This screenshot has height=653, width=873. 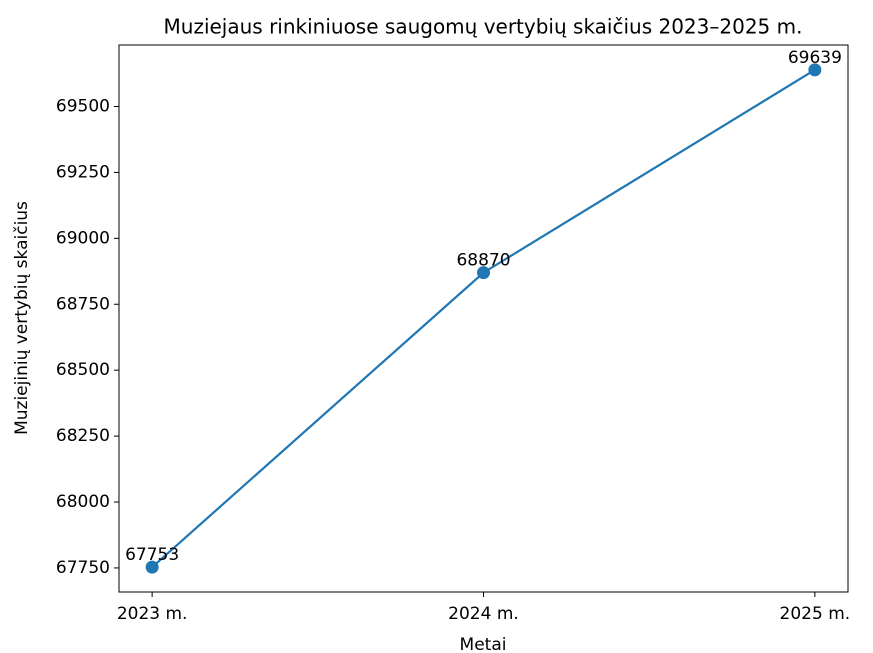 I want to click on y-axis-label: Muziejinių vertybių skaičius, so click(x=22, y=318).